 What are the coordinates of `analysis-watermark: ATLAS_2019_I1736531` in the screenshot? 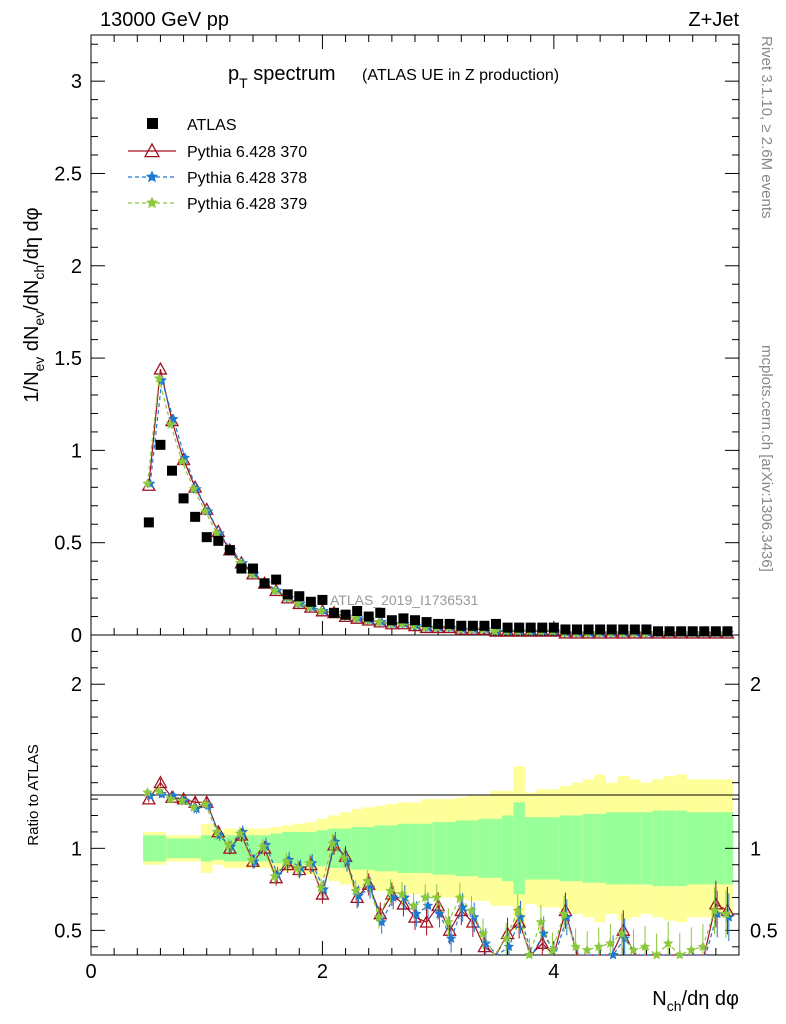 It's located at (404, 600).